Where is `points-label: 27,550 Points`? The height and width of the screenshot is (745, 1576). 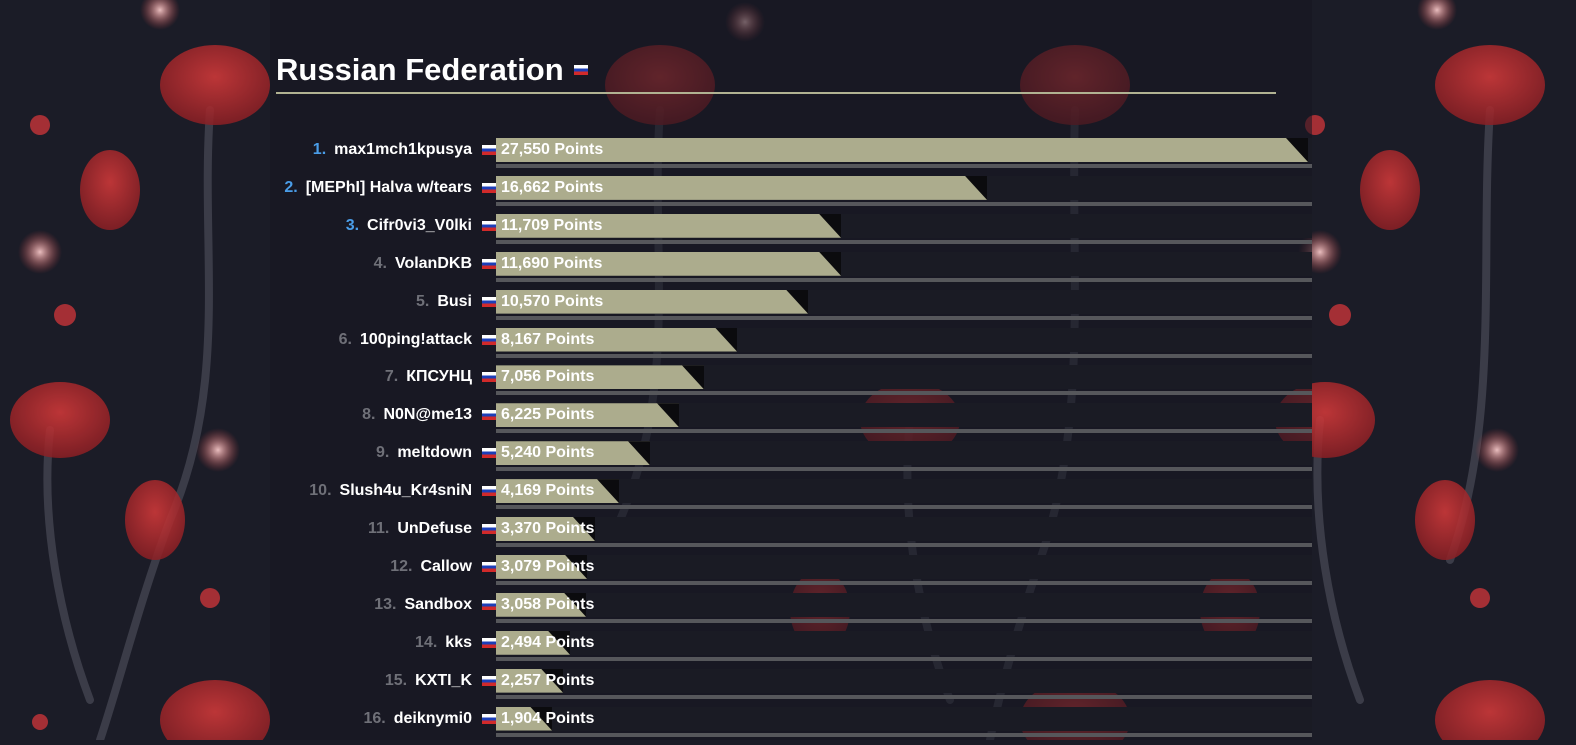 points-label: 27,550 Points is located at coordinates (552, 149).